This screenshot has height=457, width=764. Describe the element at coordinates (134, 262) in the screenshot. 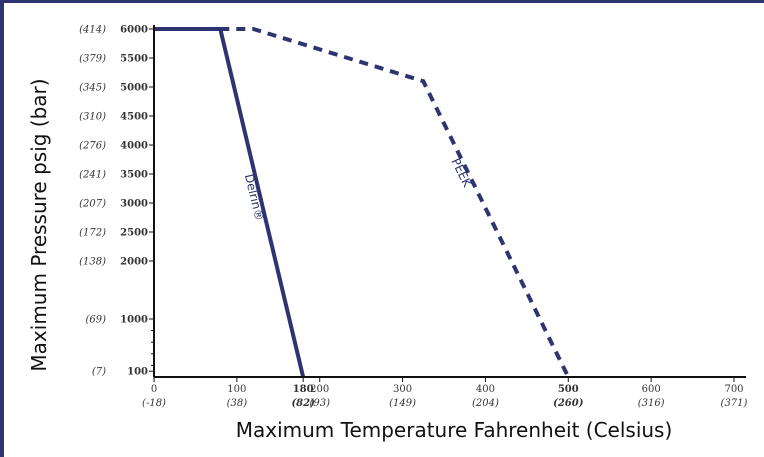

I see `y-tick-label-psig: 2000` at that location.